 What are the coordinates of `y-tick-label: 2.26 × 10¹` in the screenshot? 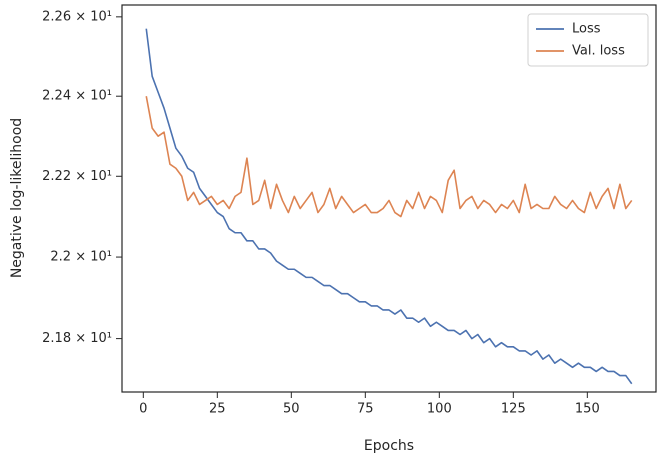 It's located at (77, 16).